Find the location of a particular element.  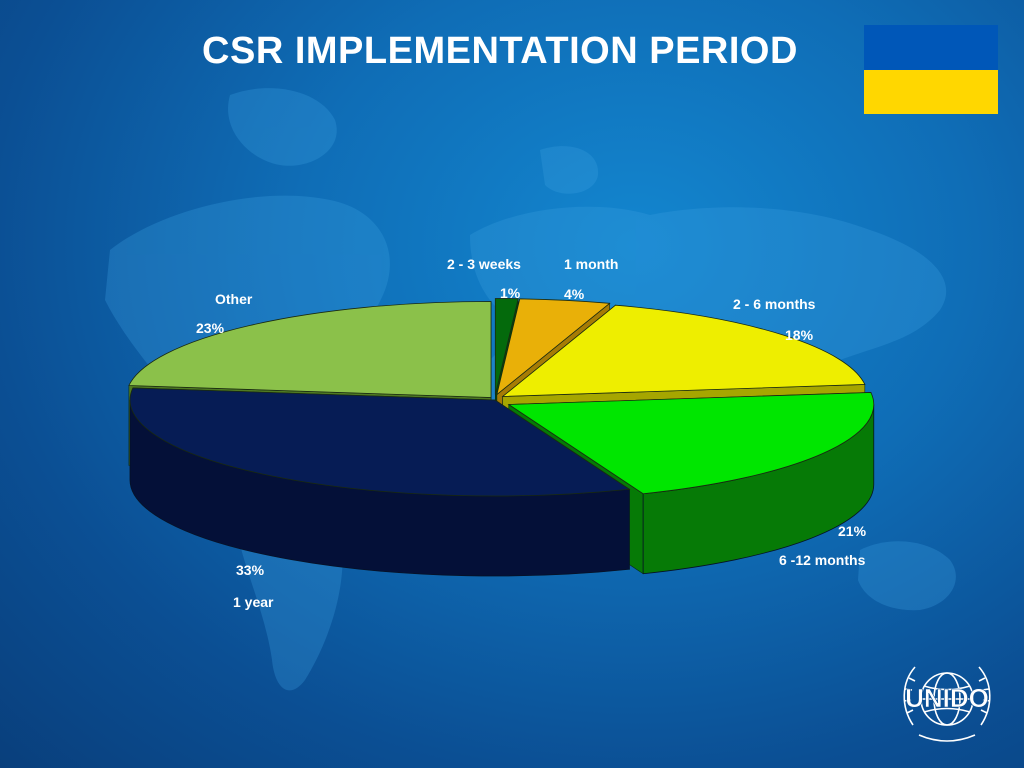

label-name-6-12-months: 6 -12 months is located at coordinates (822, 560).